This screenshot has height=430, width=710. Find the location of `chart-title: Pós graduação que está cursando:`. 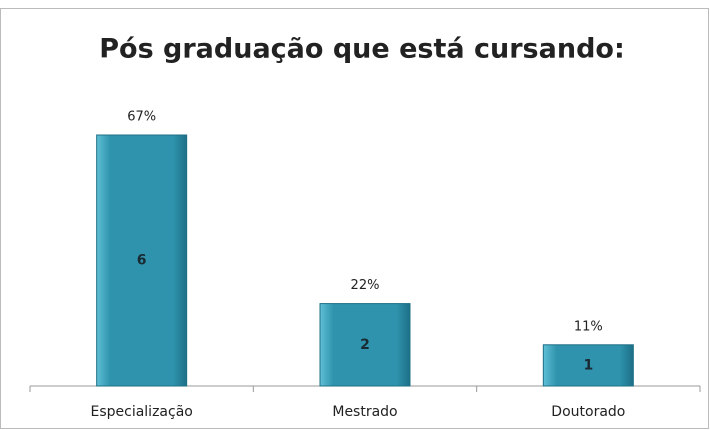

chart-title: Pós graduação que está cursando: is located at coordinates (362, 49).